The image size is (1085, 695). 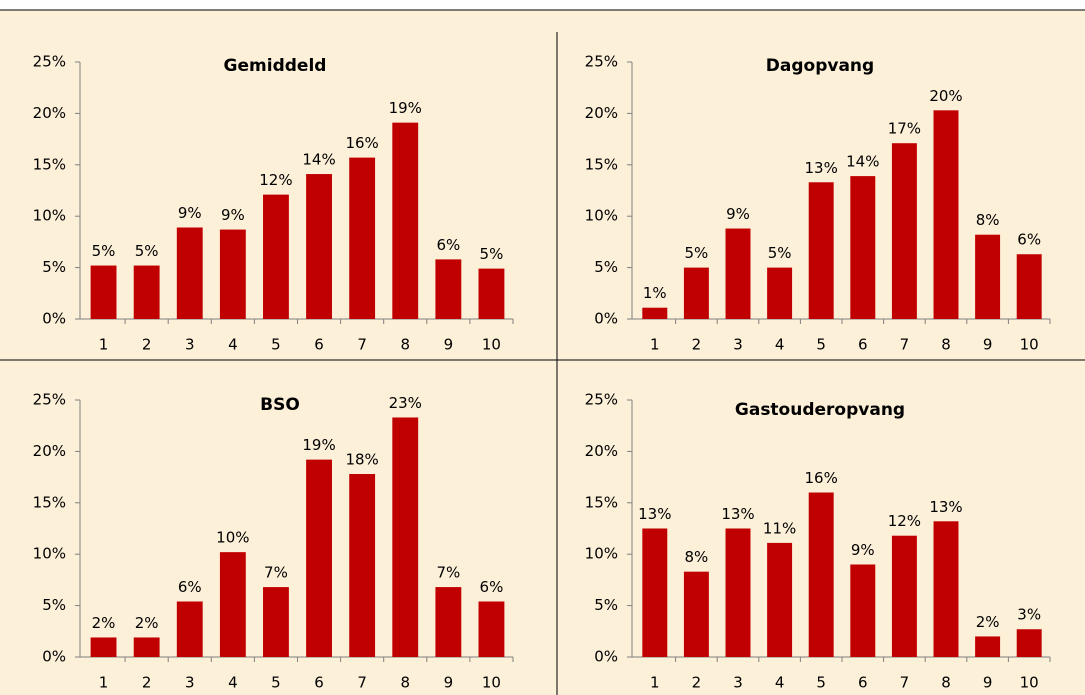 What do you see at coordinates (820, 66) in the screenshot?
I see `chart-title: Dagopvang` at bounding box center [820, 66].